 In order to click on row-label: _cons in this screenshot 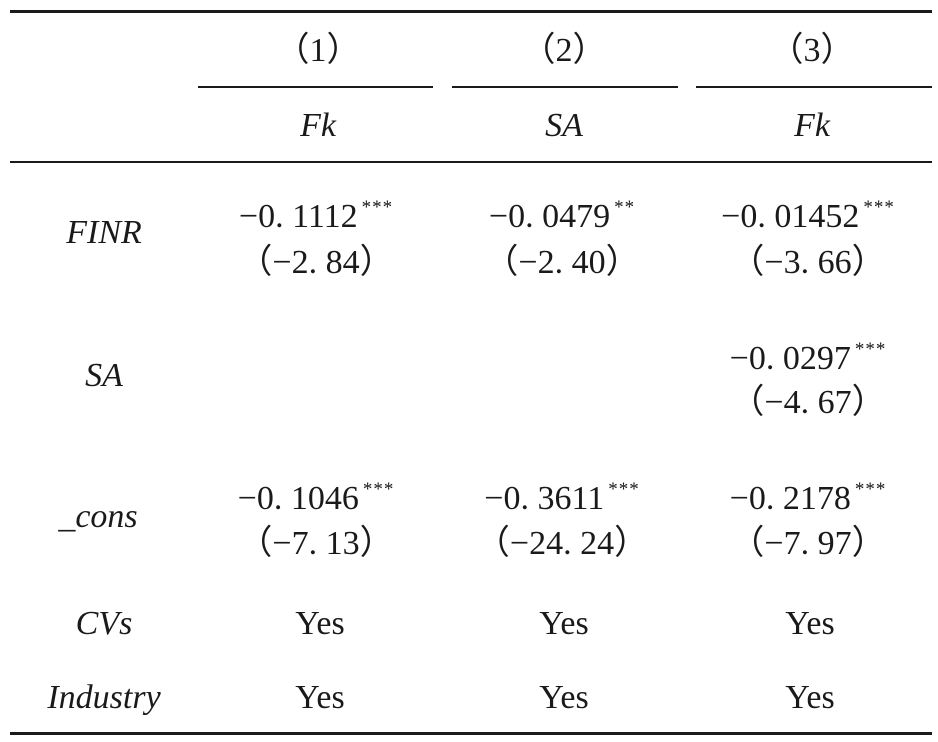, I will do `click(98, 516)`.